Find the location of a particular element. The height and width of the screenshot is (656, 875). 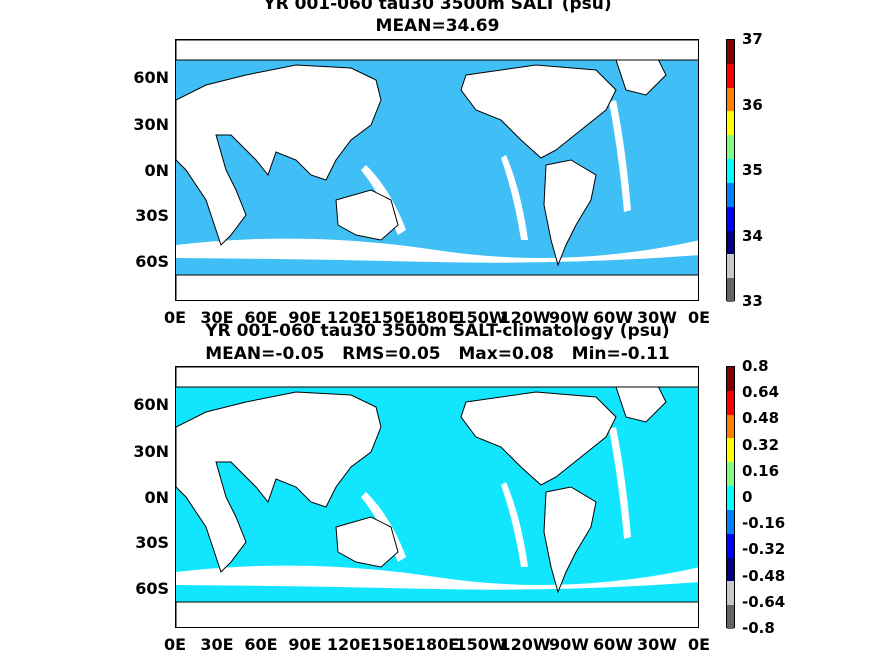

colorbar-tick-label: -0.16 is located at coordinates (764, 523).